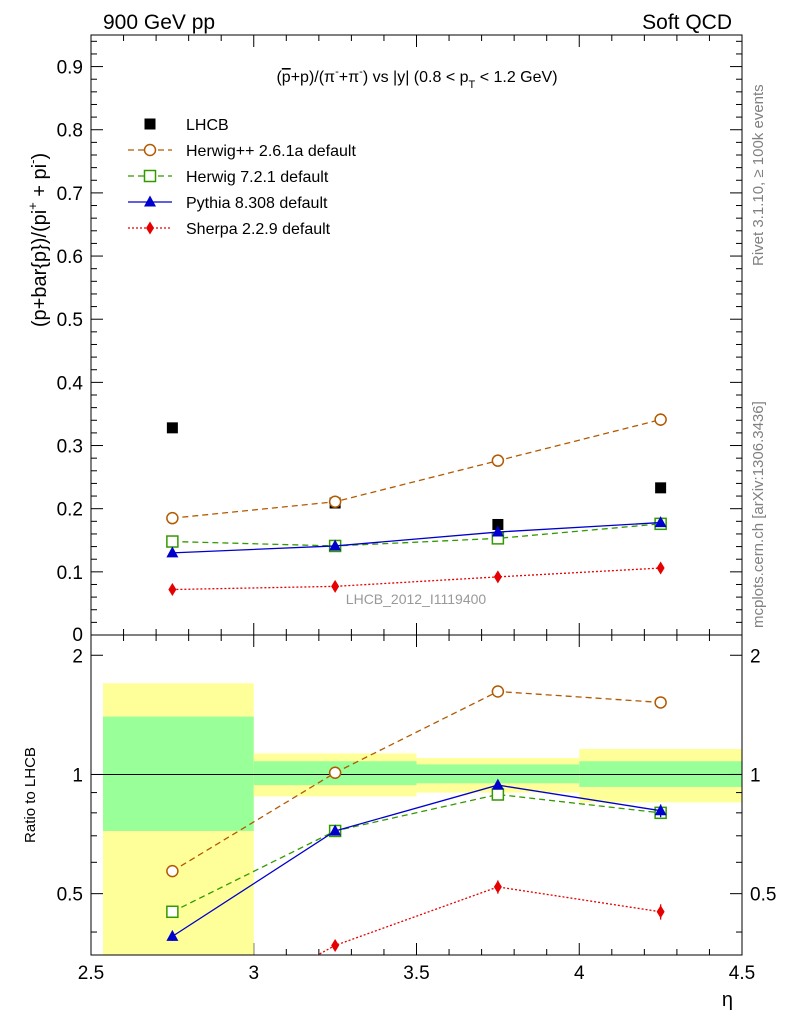  What do you see at coordinates (70, 68) in the screenshot?
I see `y-tick-label: 0.9` at bounding box center [70, 68].